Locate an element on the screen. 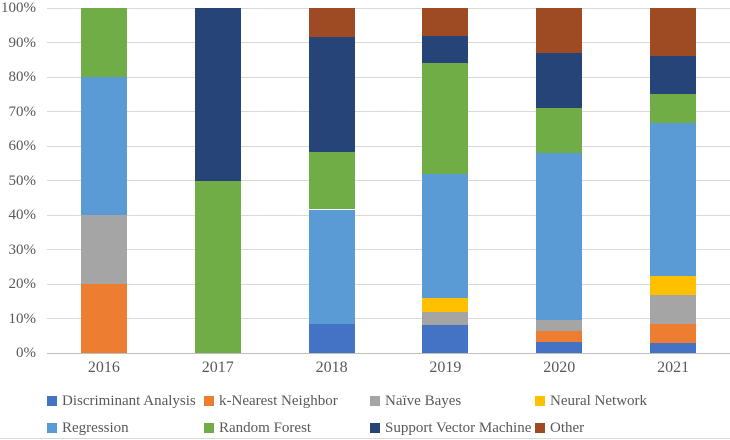  legend-label: Naïve Bayes is located at coordinates (423, 401).